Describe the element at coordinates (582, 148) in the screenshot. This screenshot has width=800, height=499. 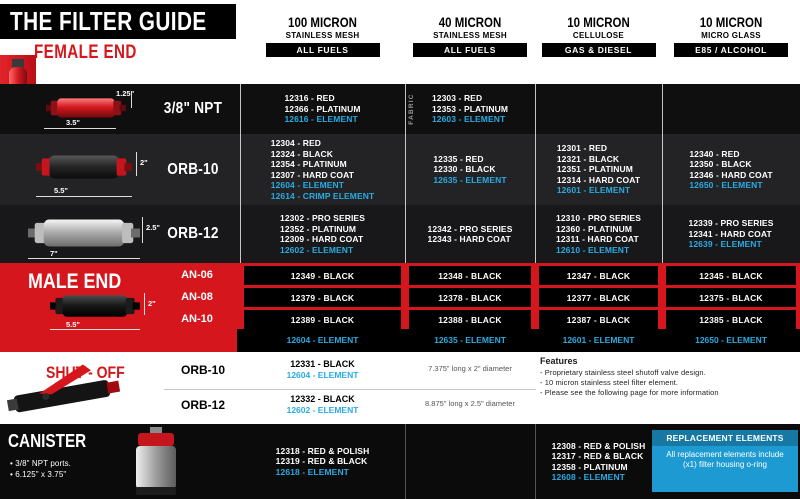
I see `part-number-line: 12301 - RED` at that location.